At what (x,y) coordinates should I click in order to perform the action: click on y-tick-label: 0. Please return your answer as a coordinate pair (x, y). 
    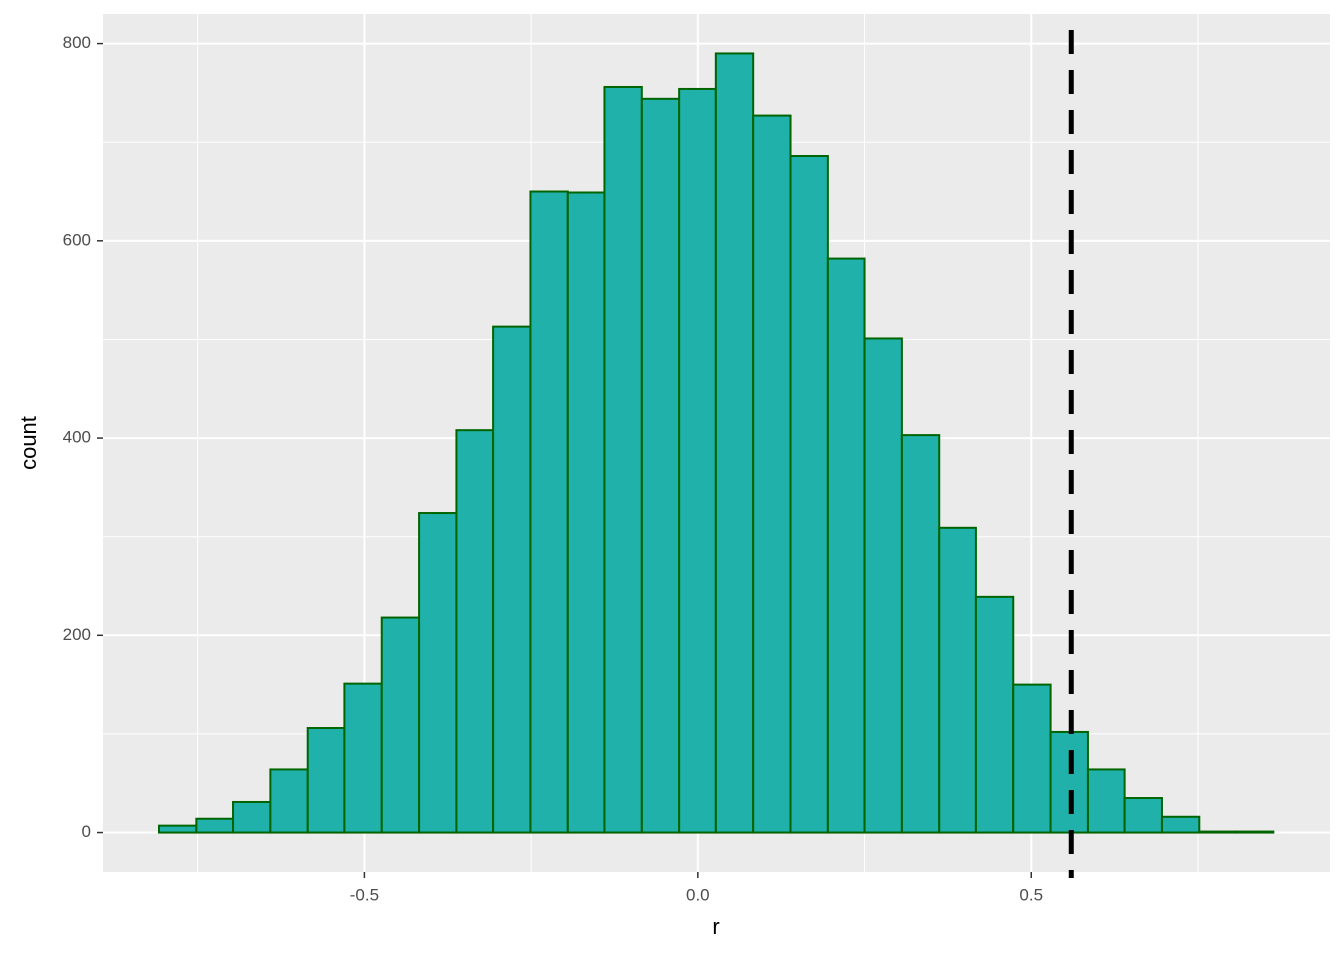
    Looking at the image, I should click on (86, 831).